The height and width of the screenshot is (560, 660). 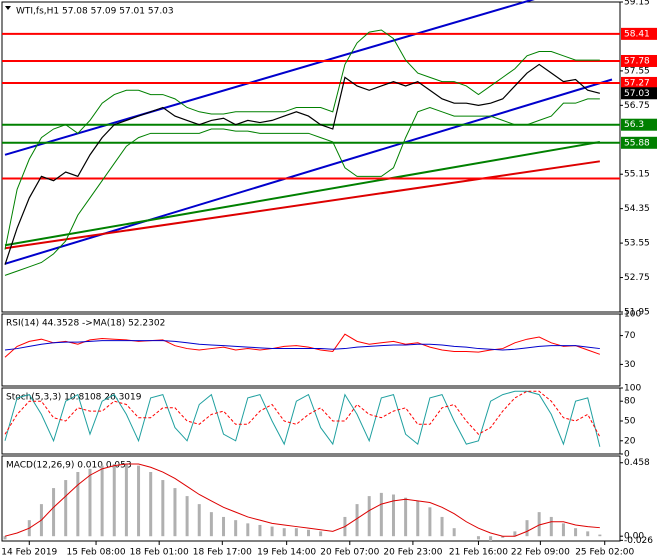 I want to click on y-tick-label: 56.75, so click(x=637, y=106).